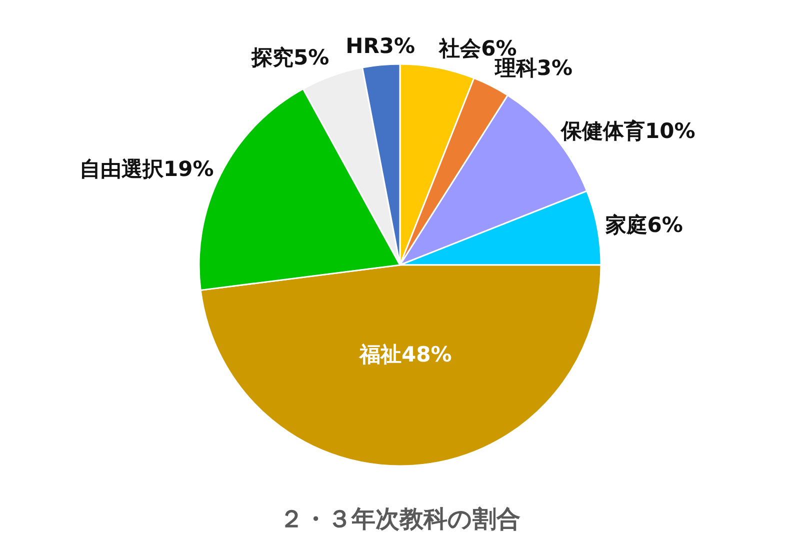 Image resolution: width=800 pixels, height=550 pixels. I want to click on slice-label: HR3%, so click(381, 46).